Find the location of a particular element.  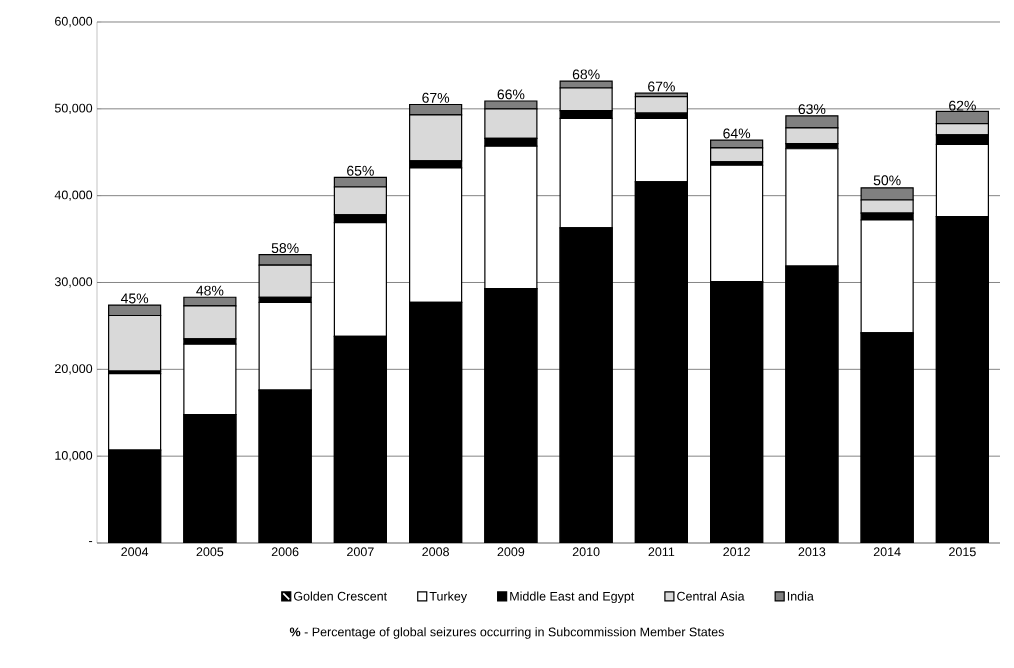

y-tick-label: 30,000 is located at coordinates (73, 282).